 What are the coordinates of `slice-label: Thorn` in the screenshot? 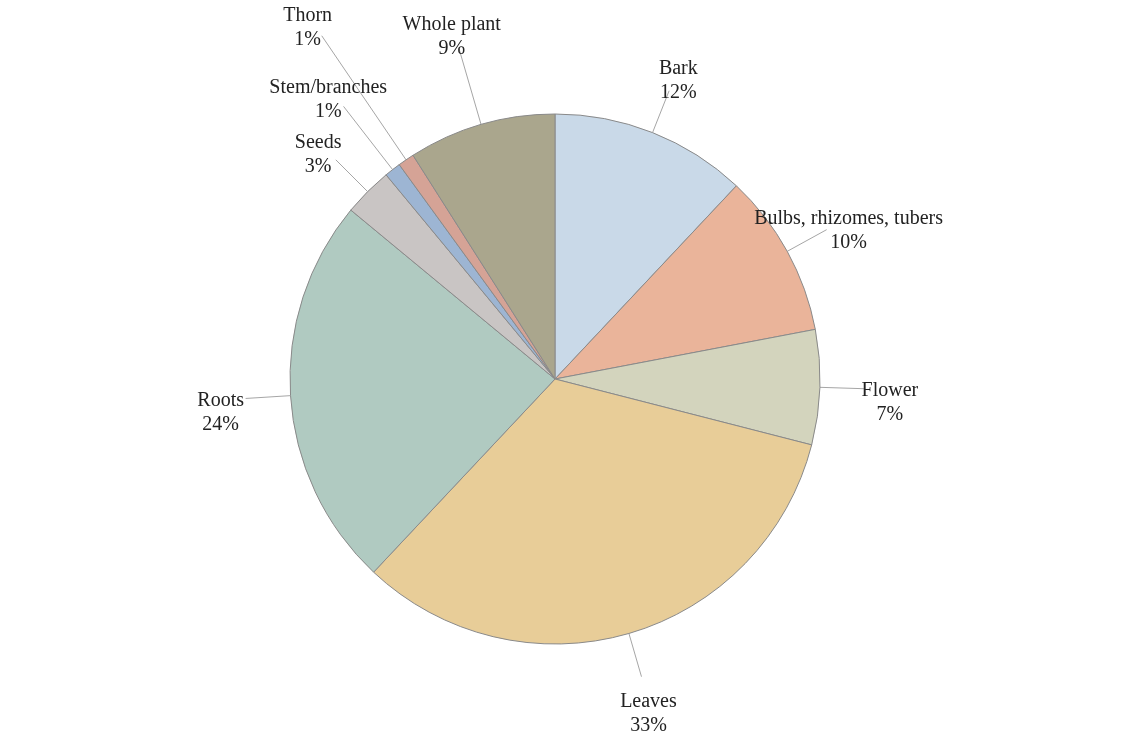 It's located at (308, 14).